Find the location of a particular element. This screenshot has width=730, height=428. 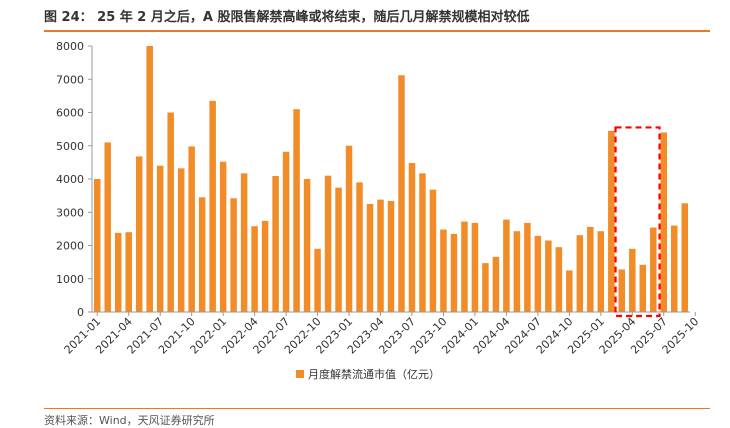

y-tick-label: 8000 is located at coordinates (70, 46).